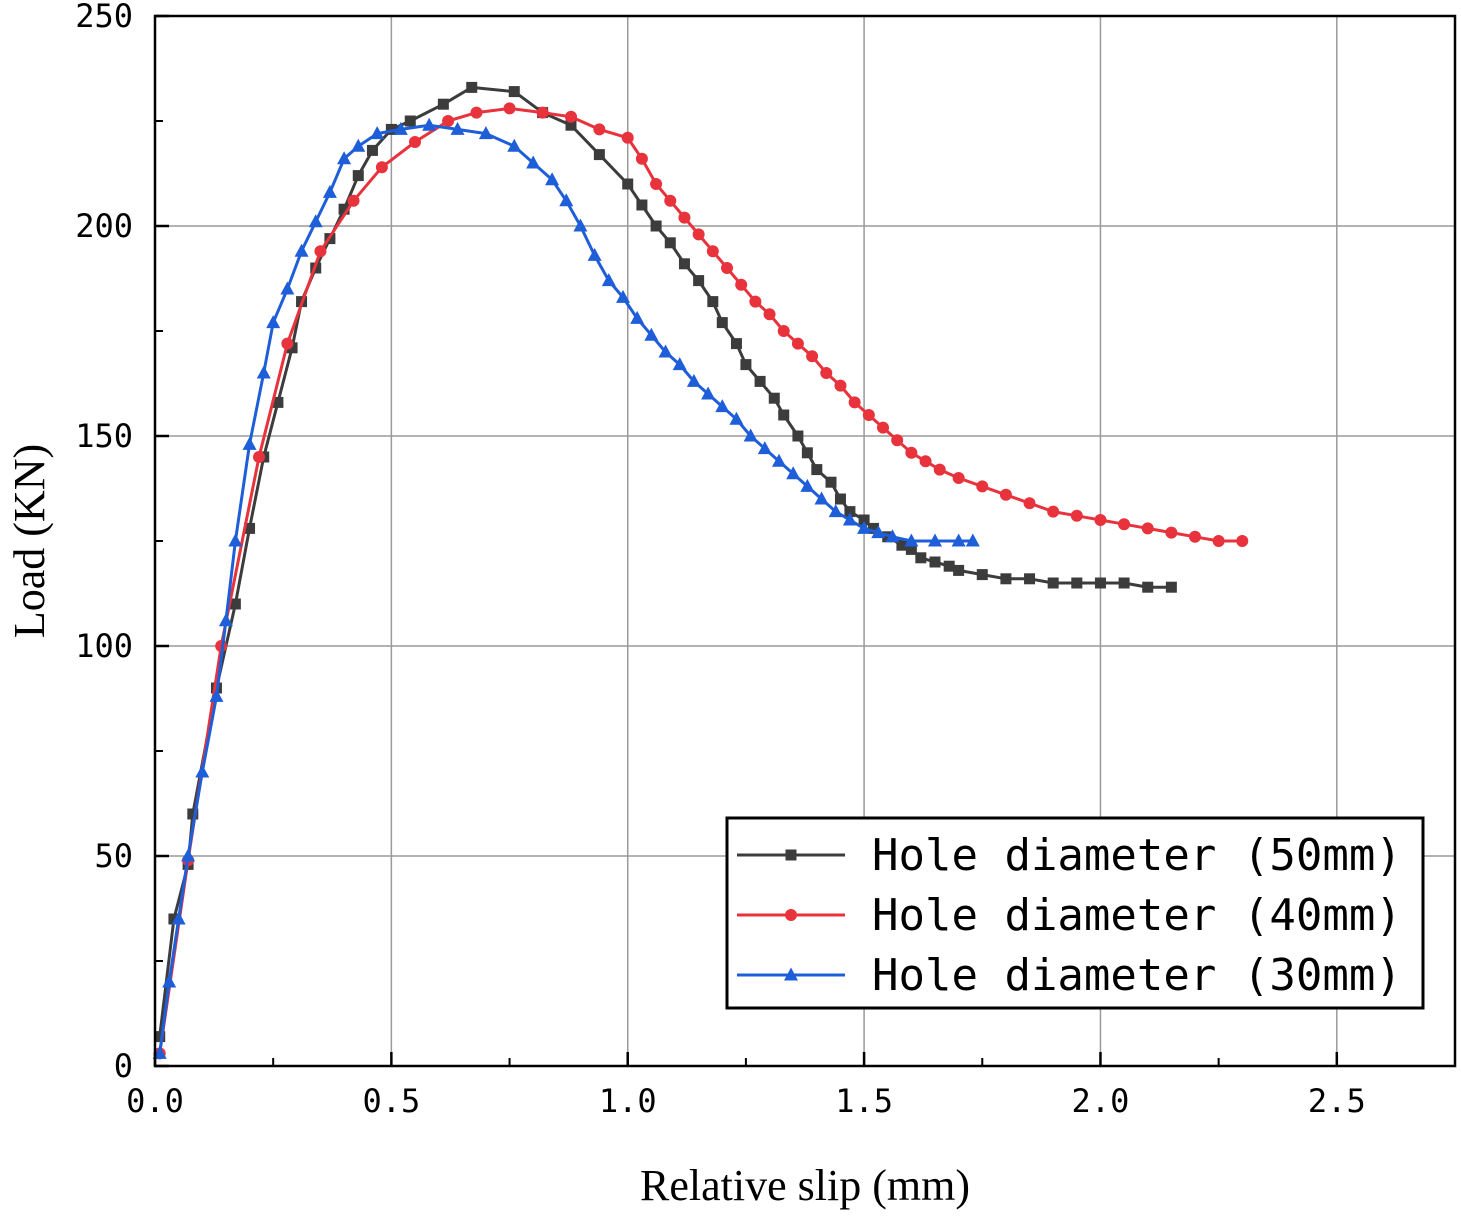 The height and width of the screenshot is (1216, 1461). I want to click on x-tick-label: 1.0, so click(628, 1101).